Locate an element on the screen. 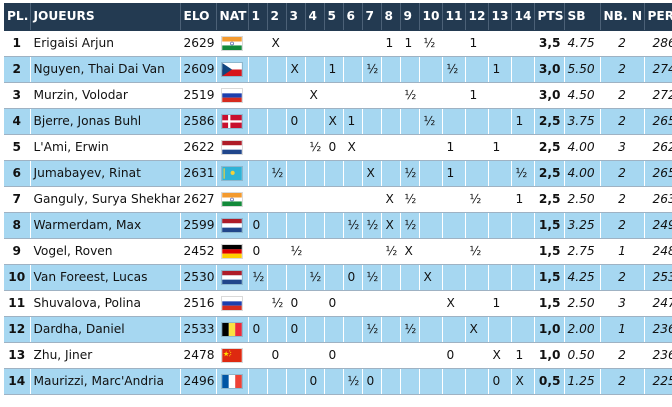 This screenshot has width=672, height=407. rank-cell: 13 is located at coordinates (17, 355).